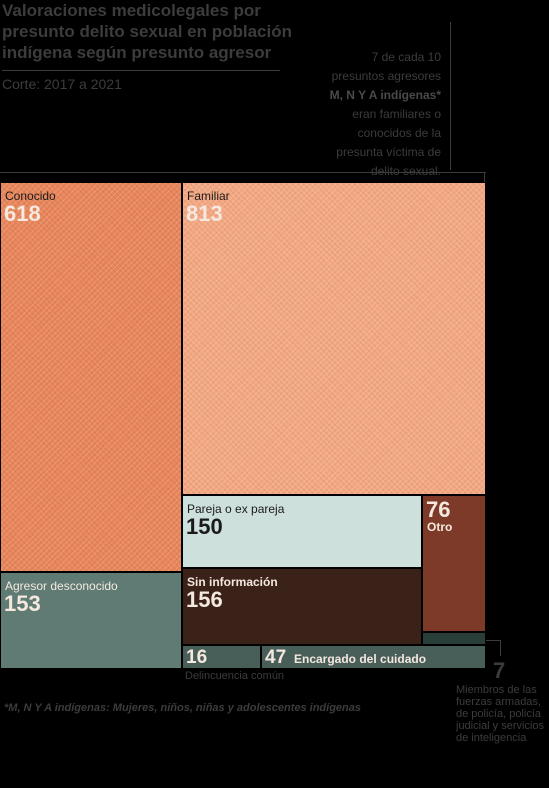  What do you see at coordinates (450, 96) in the screenshot?
I see `note-divider` at bounding box center [450, 96].